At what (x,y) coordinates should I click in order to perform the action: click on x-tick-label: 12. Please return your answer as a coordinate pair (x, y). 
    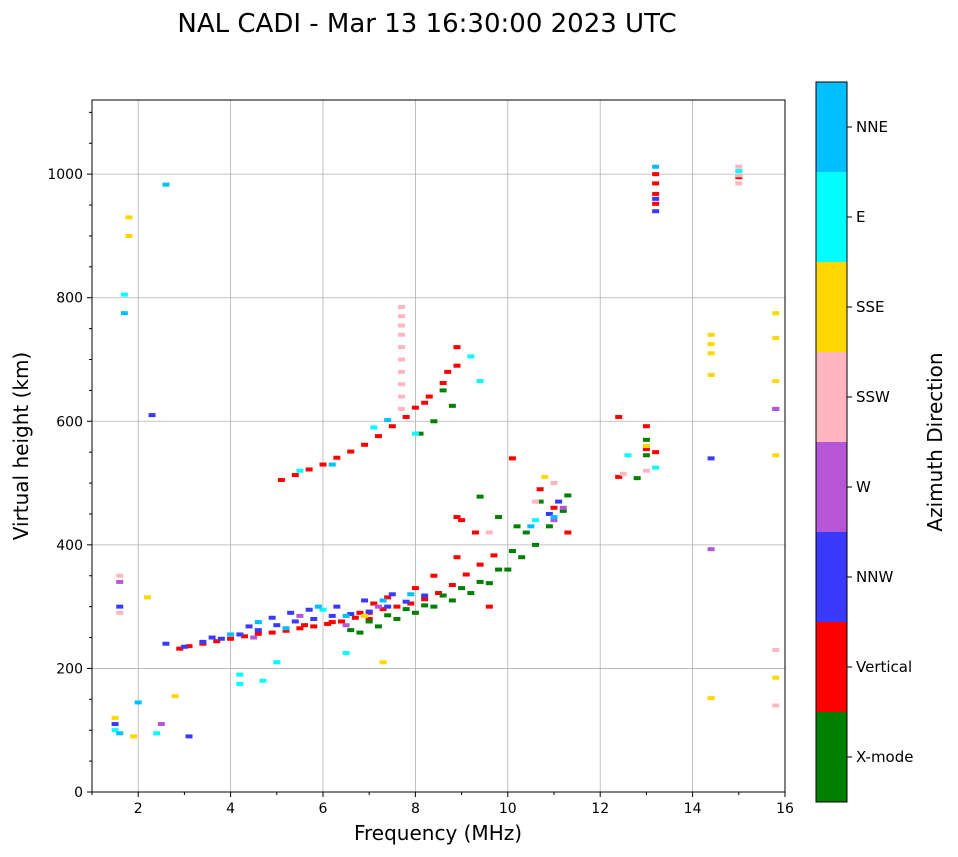
    Looking at the image, I should click on (600, 809).